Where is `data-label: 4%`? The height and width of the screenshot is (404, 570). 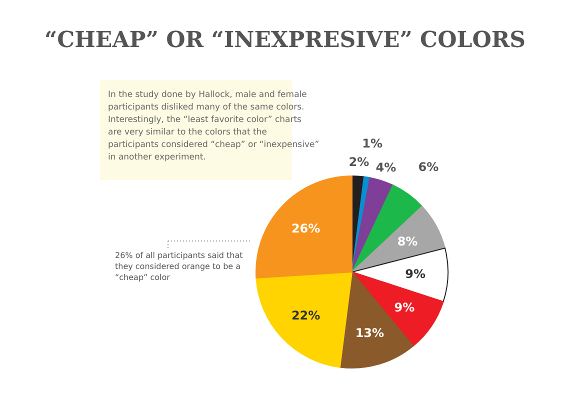
data-label: 4% is located at coordinates (386, 167).